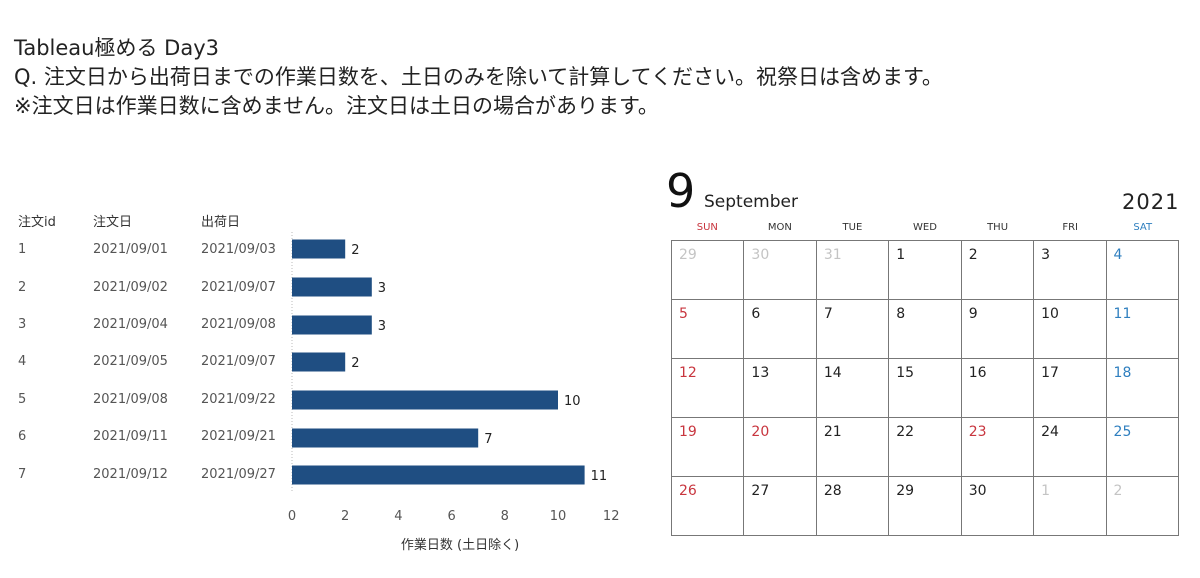  What do you see at coordinates (779, 227) in the screenshot?
I see `weekday-mon: MON` at bounding box center [779, 227].